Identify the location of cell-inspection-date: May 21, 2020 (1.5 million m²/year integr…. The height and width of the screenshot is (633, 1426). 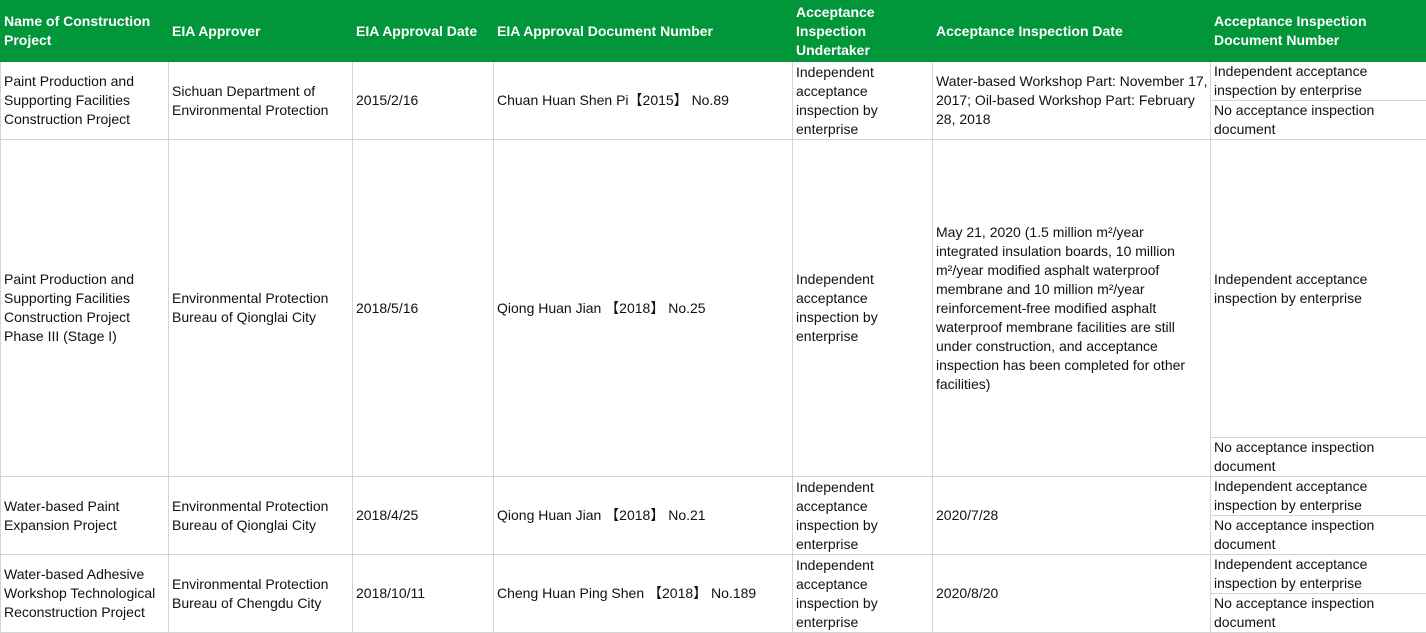
(1072, 308).